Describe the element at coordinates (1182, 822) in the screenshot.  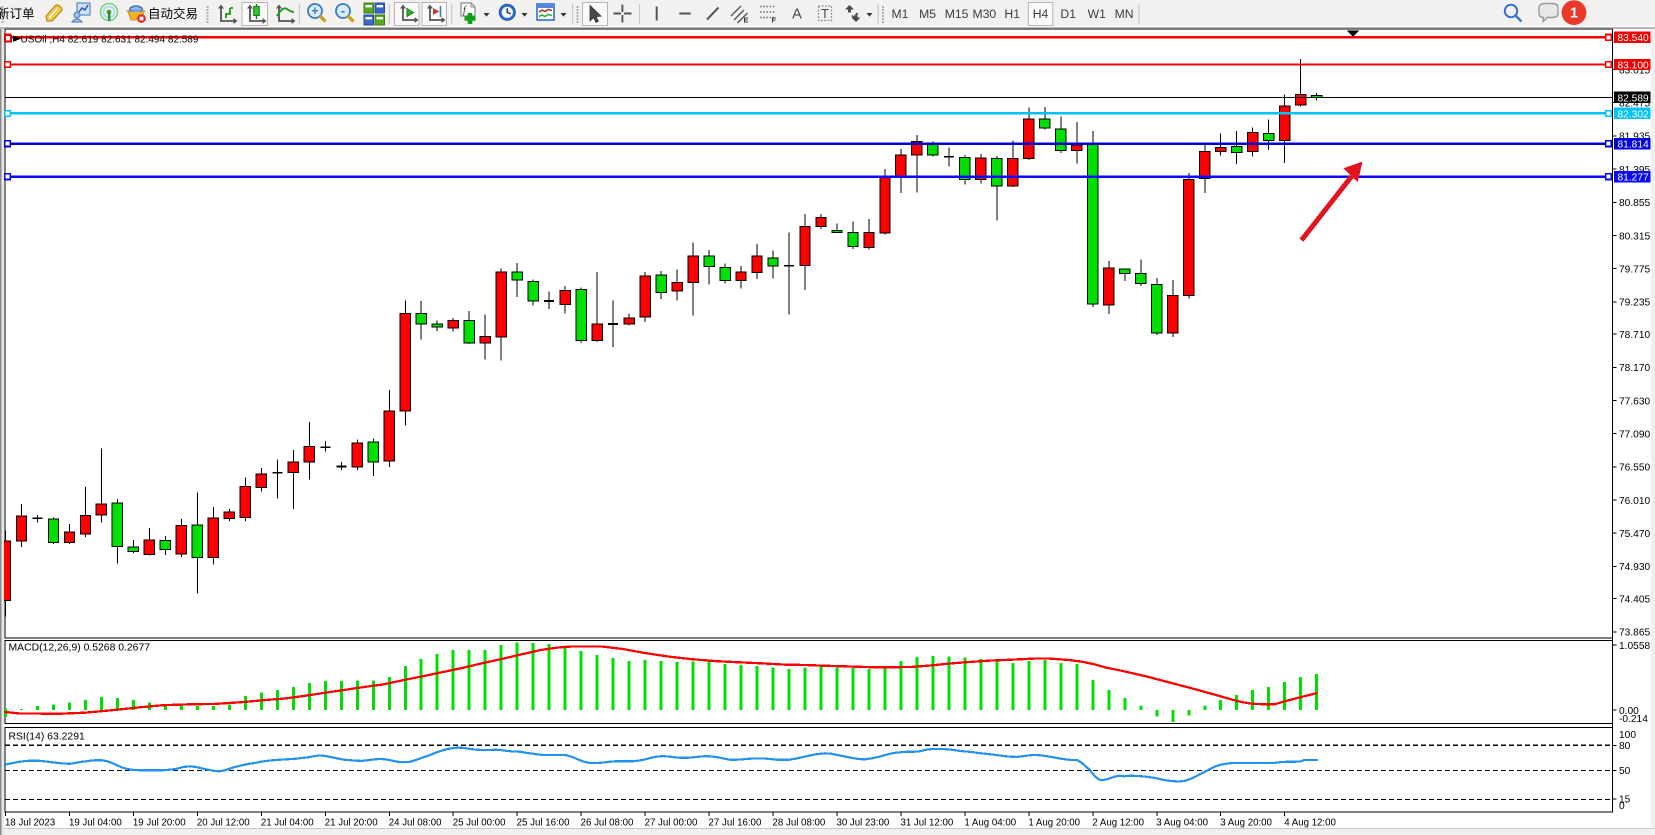
I see `svg-text: 3 Aug 04:00` at that location.